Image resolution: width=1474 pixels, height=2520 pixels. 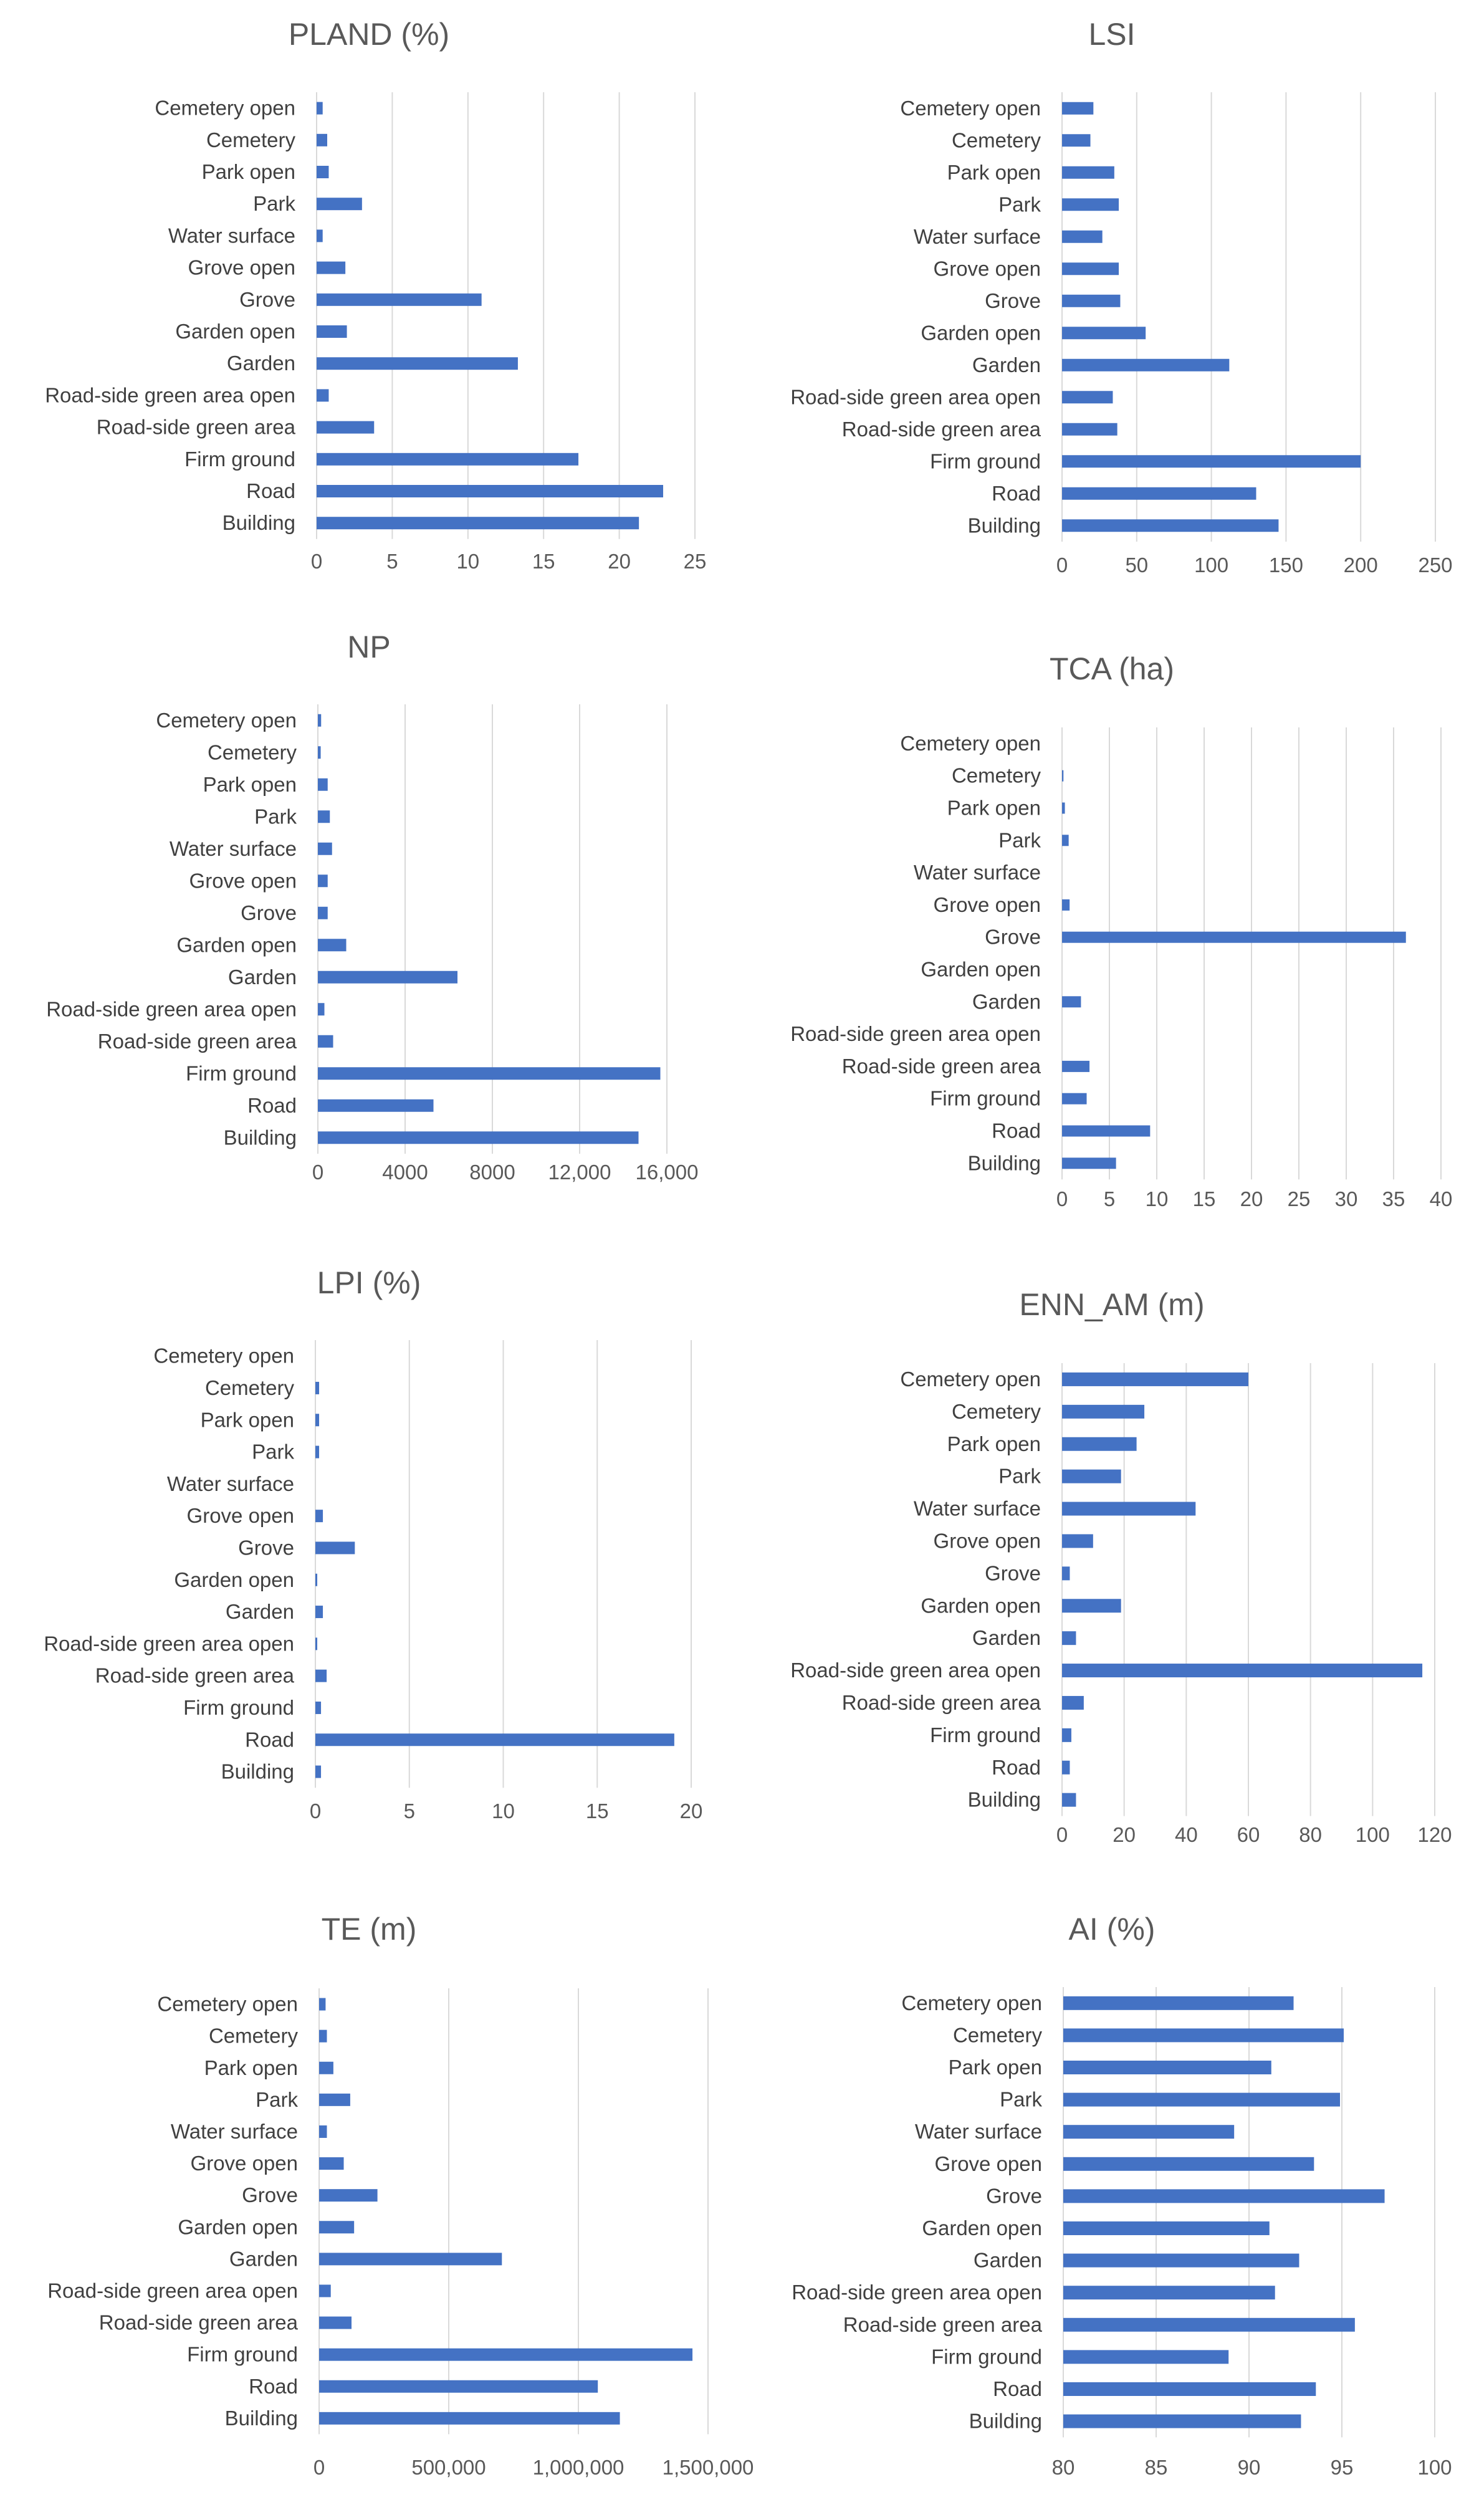 What do you see at coordinates (987, 904) in the screenshot?
I see `category-label: Grove open` at bounding box center [987, 904].